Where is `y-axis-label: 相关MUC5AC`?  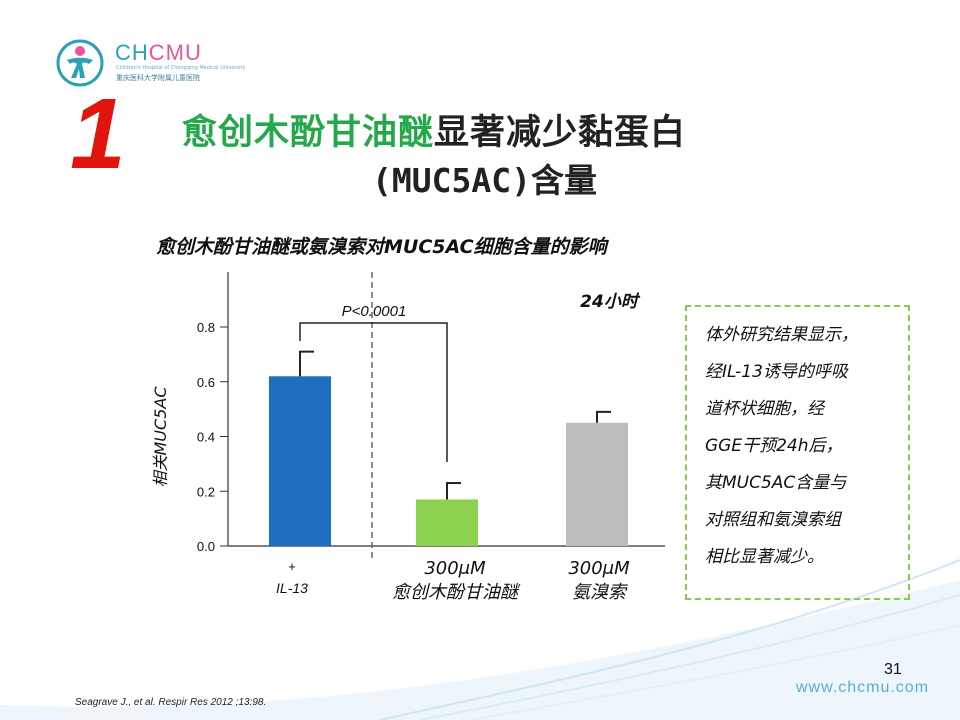 y-axis-label: 相关MUC5AC is located at coordinates (160, 437).